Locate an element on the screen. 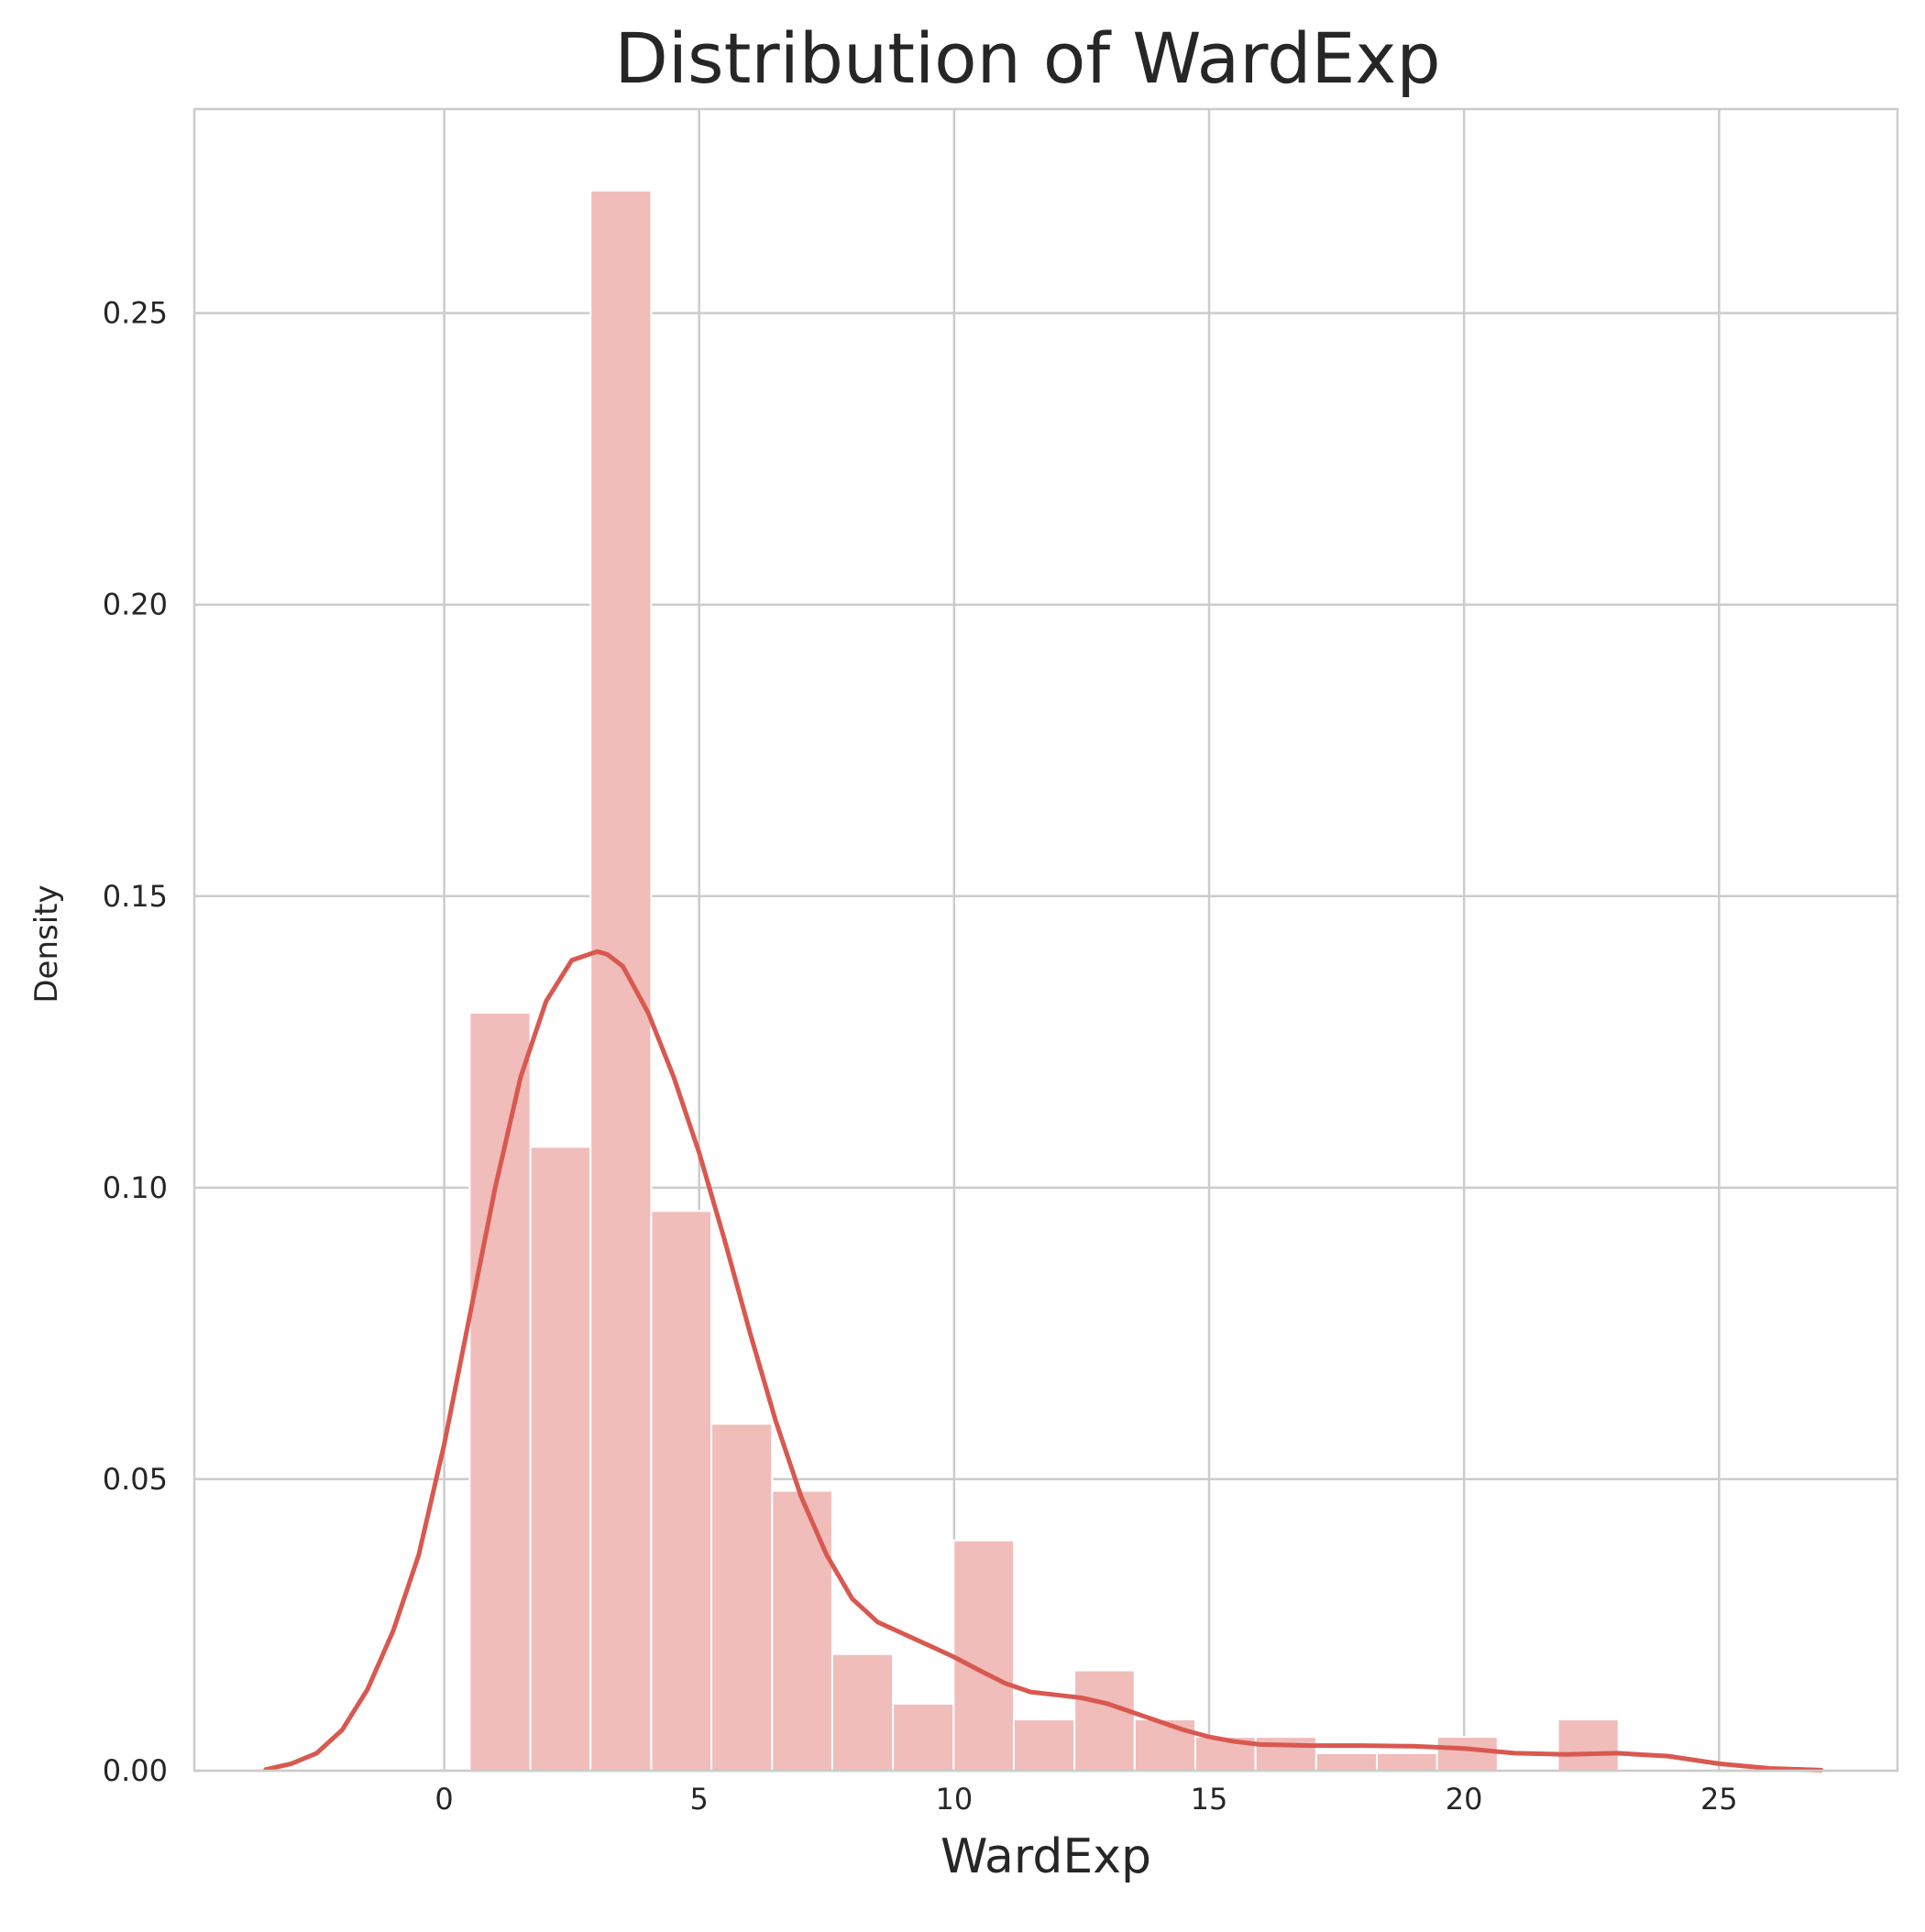 The height and width of the screenshot is (1932, 1925). x-tick-label-3: 15 is located at coordinates (1209, 1799).